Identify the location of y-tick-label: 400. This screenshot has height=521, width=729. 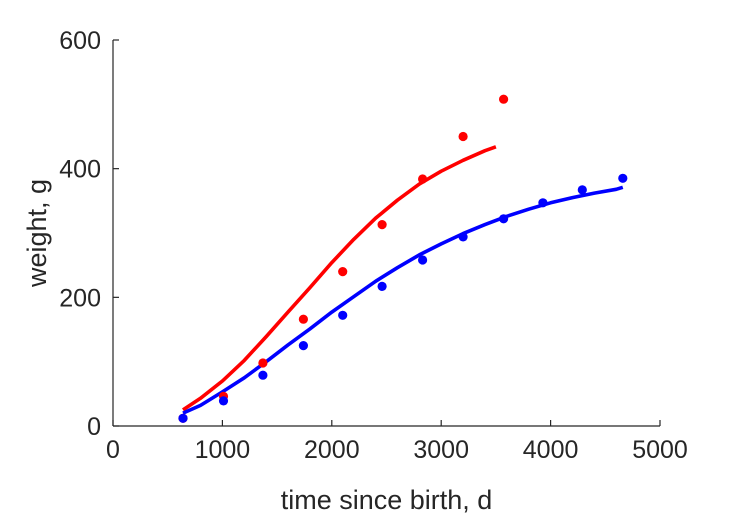
(80, 170).